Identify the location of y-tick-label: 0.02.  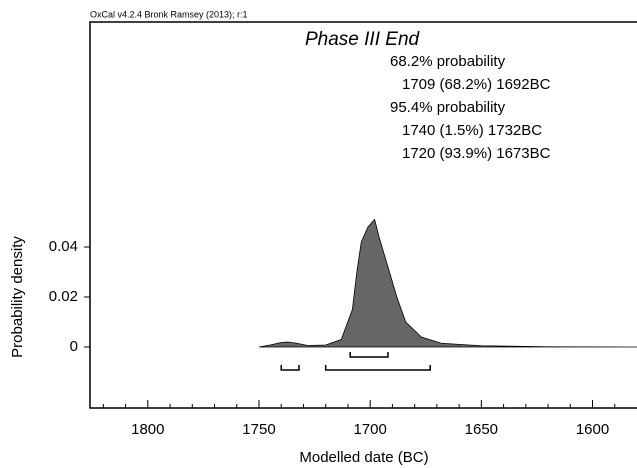
(63, 296).